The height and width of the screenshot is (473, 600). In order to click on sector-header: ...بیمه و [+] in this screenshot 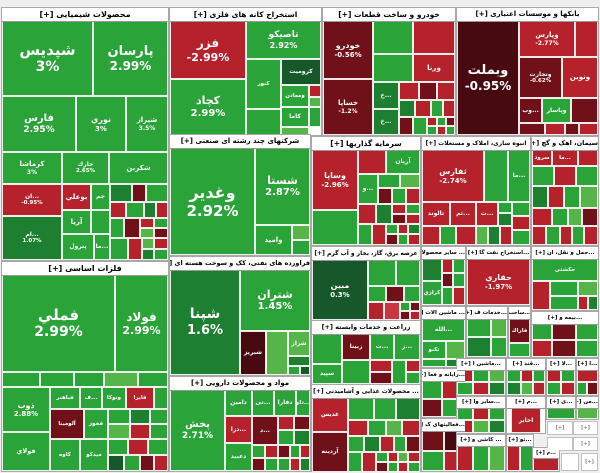, I will do `click(565, 318)`.